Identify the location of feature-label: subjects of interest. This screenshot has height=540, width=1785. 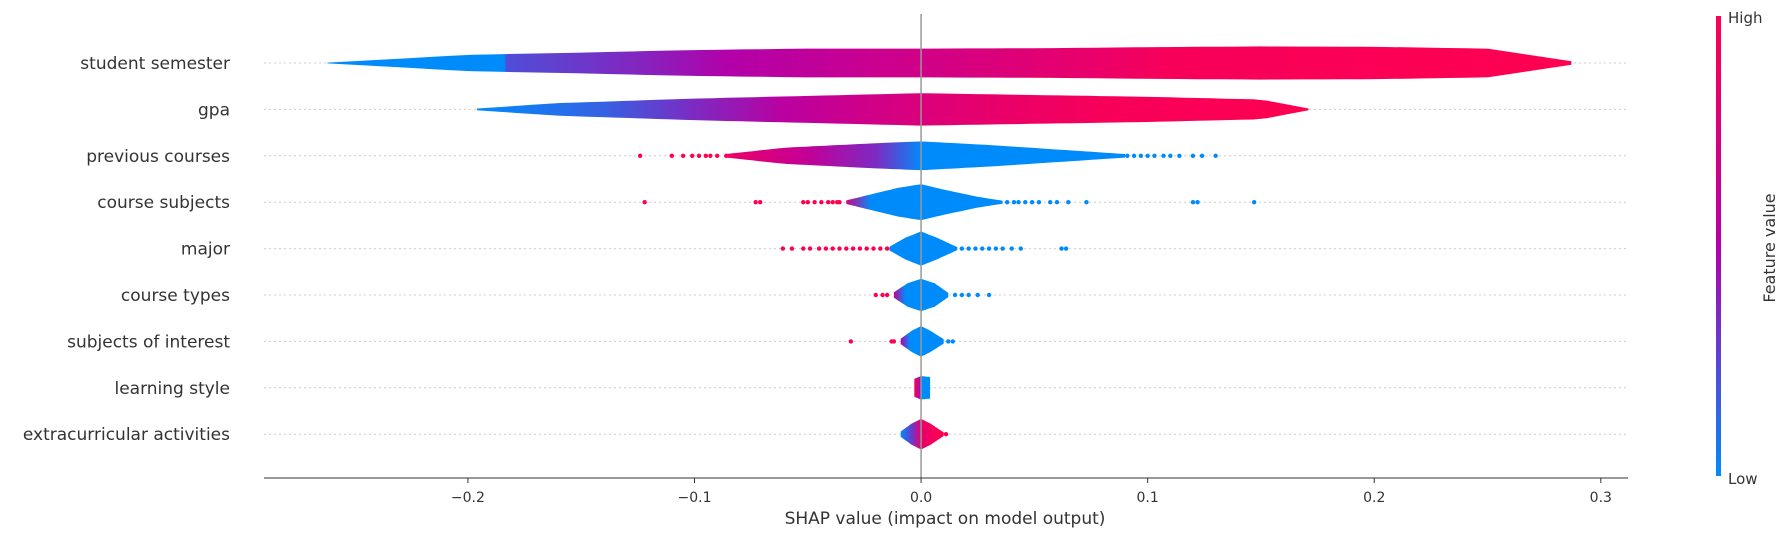
(148, 342).